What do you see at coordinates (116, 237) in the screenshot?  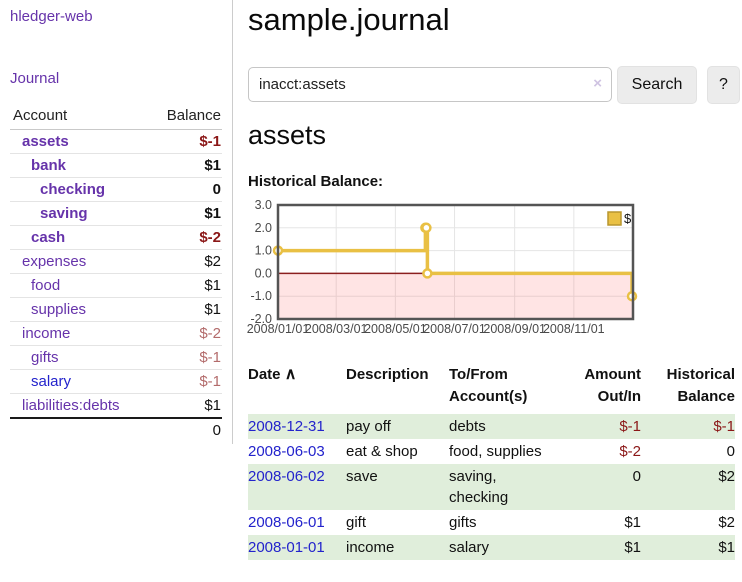 I see `account-row: cash $-2` at bounding box center [116, 237].